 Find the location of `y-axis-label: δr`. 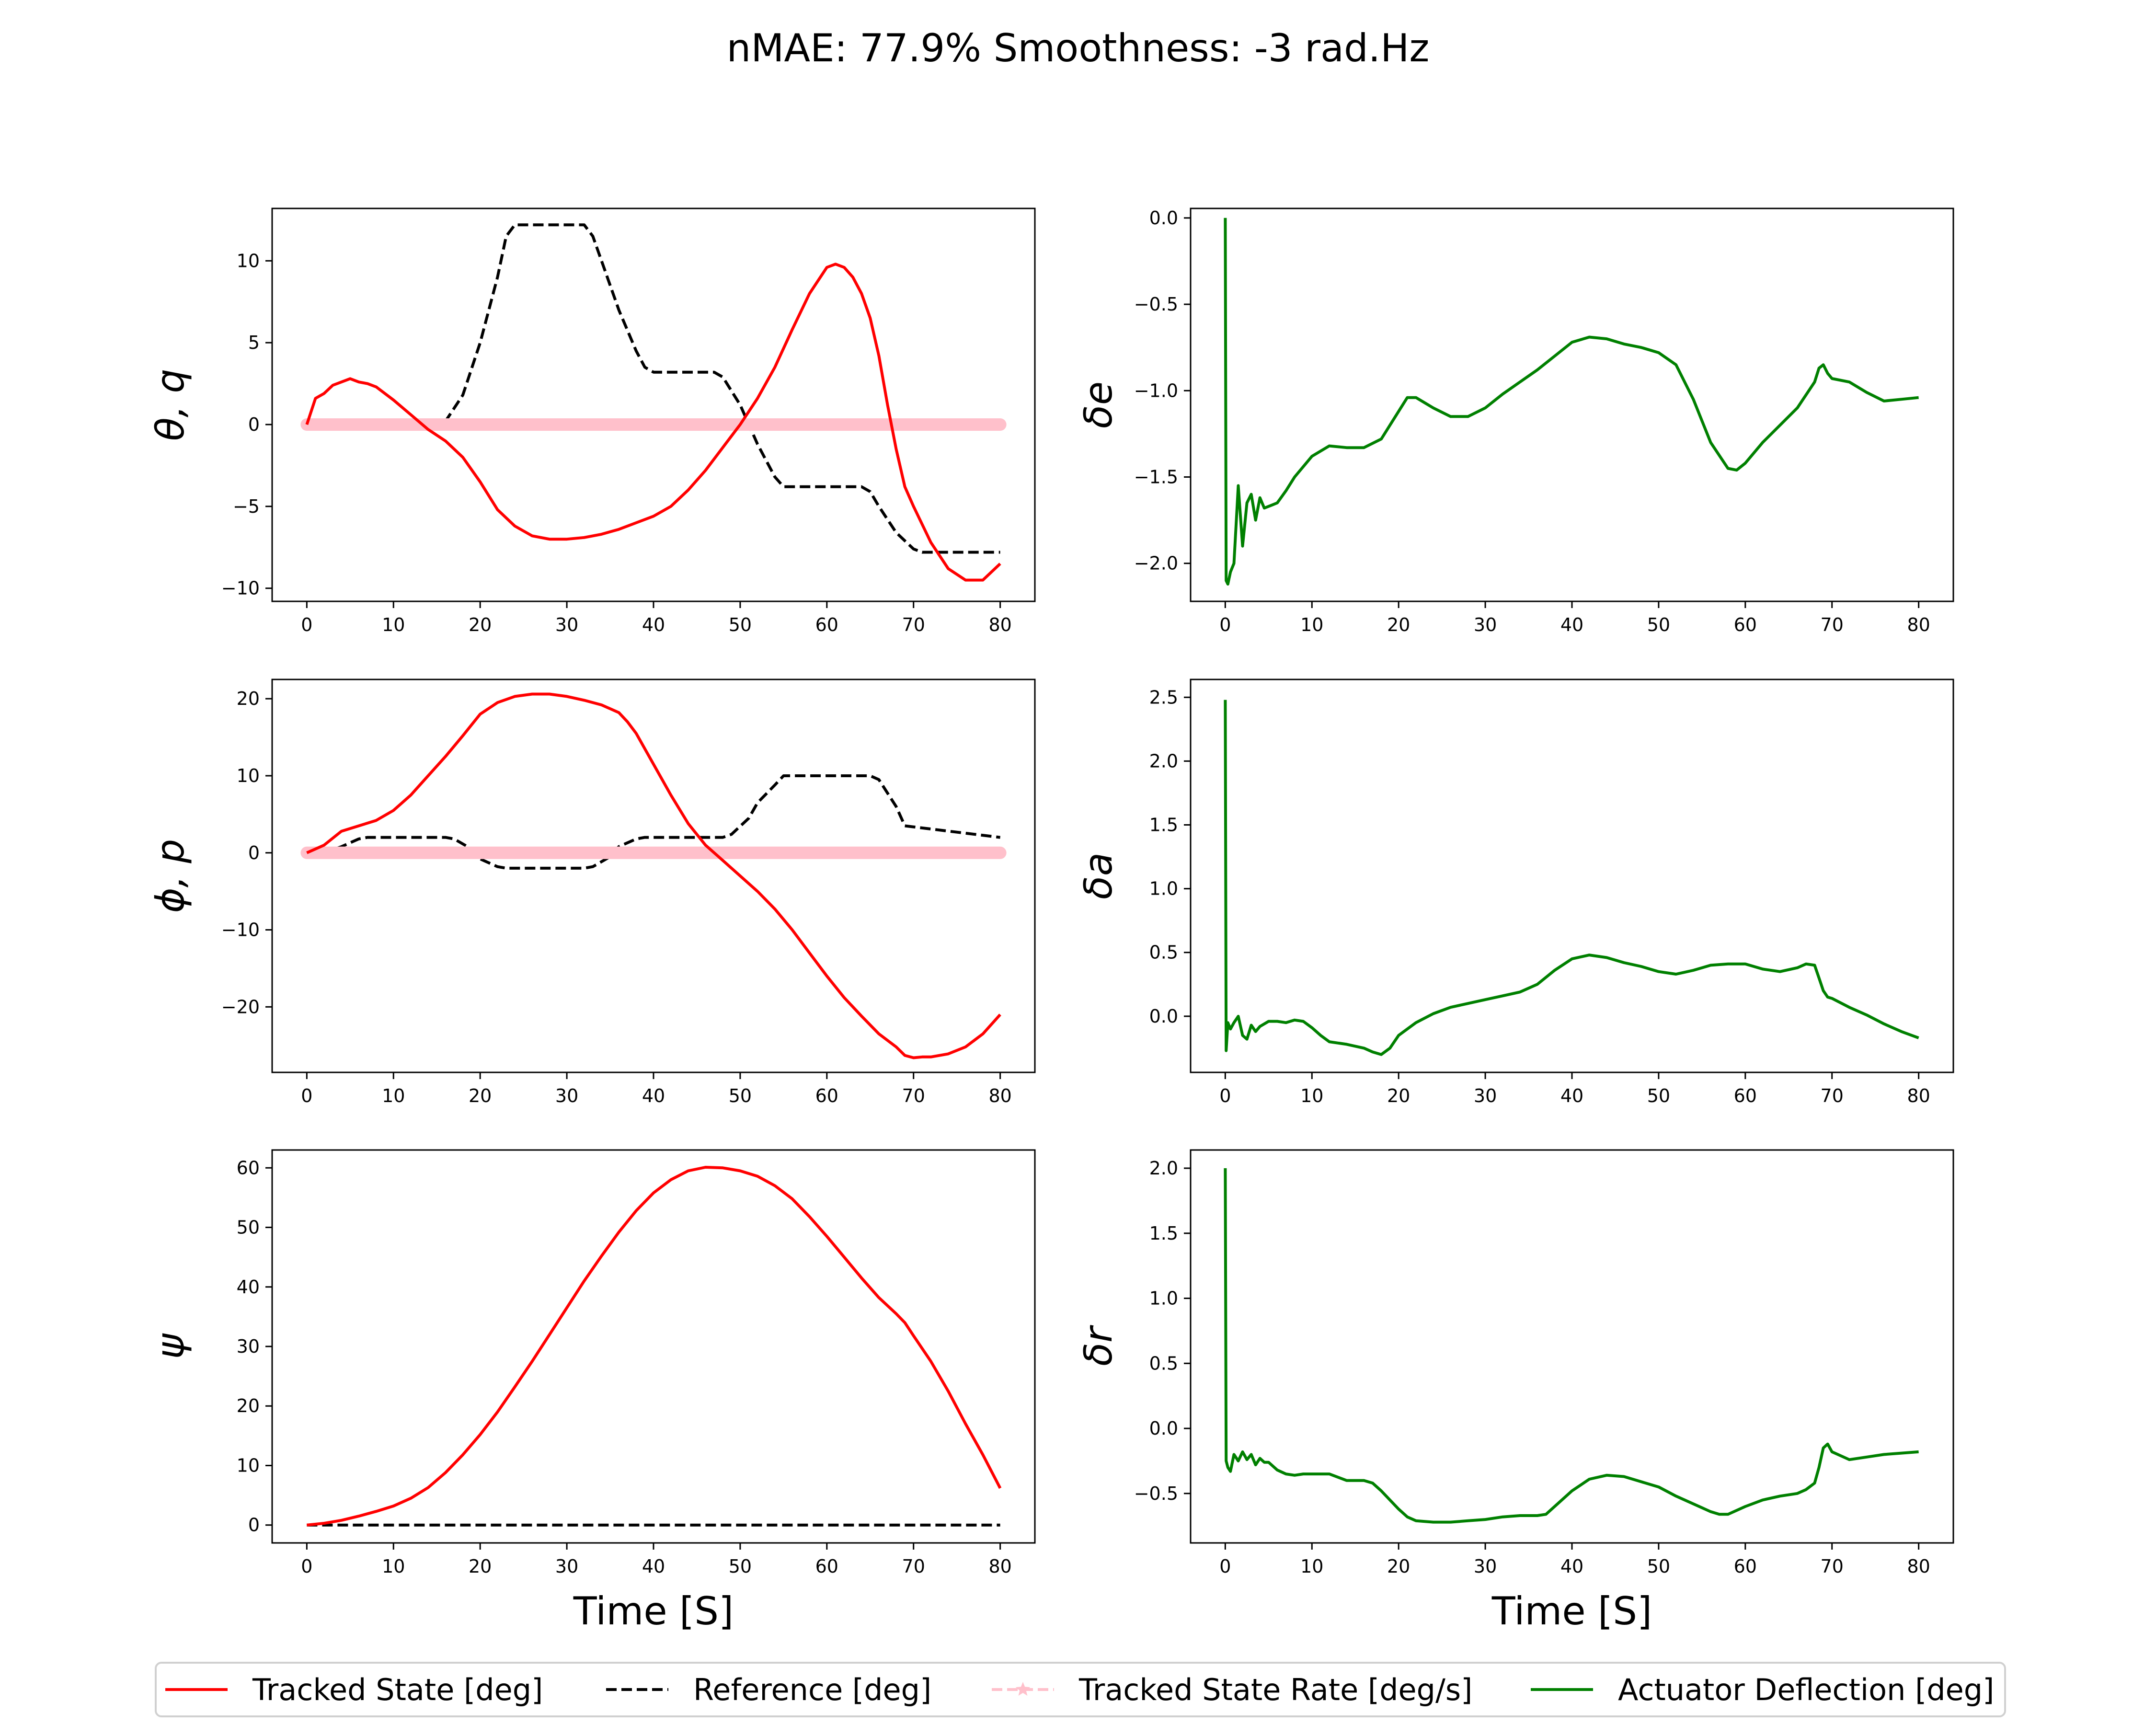

y-axis-label: δr is located at coordinates (1098, 1345).